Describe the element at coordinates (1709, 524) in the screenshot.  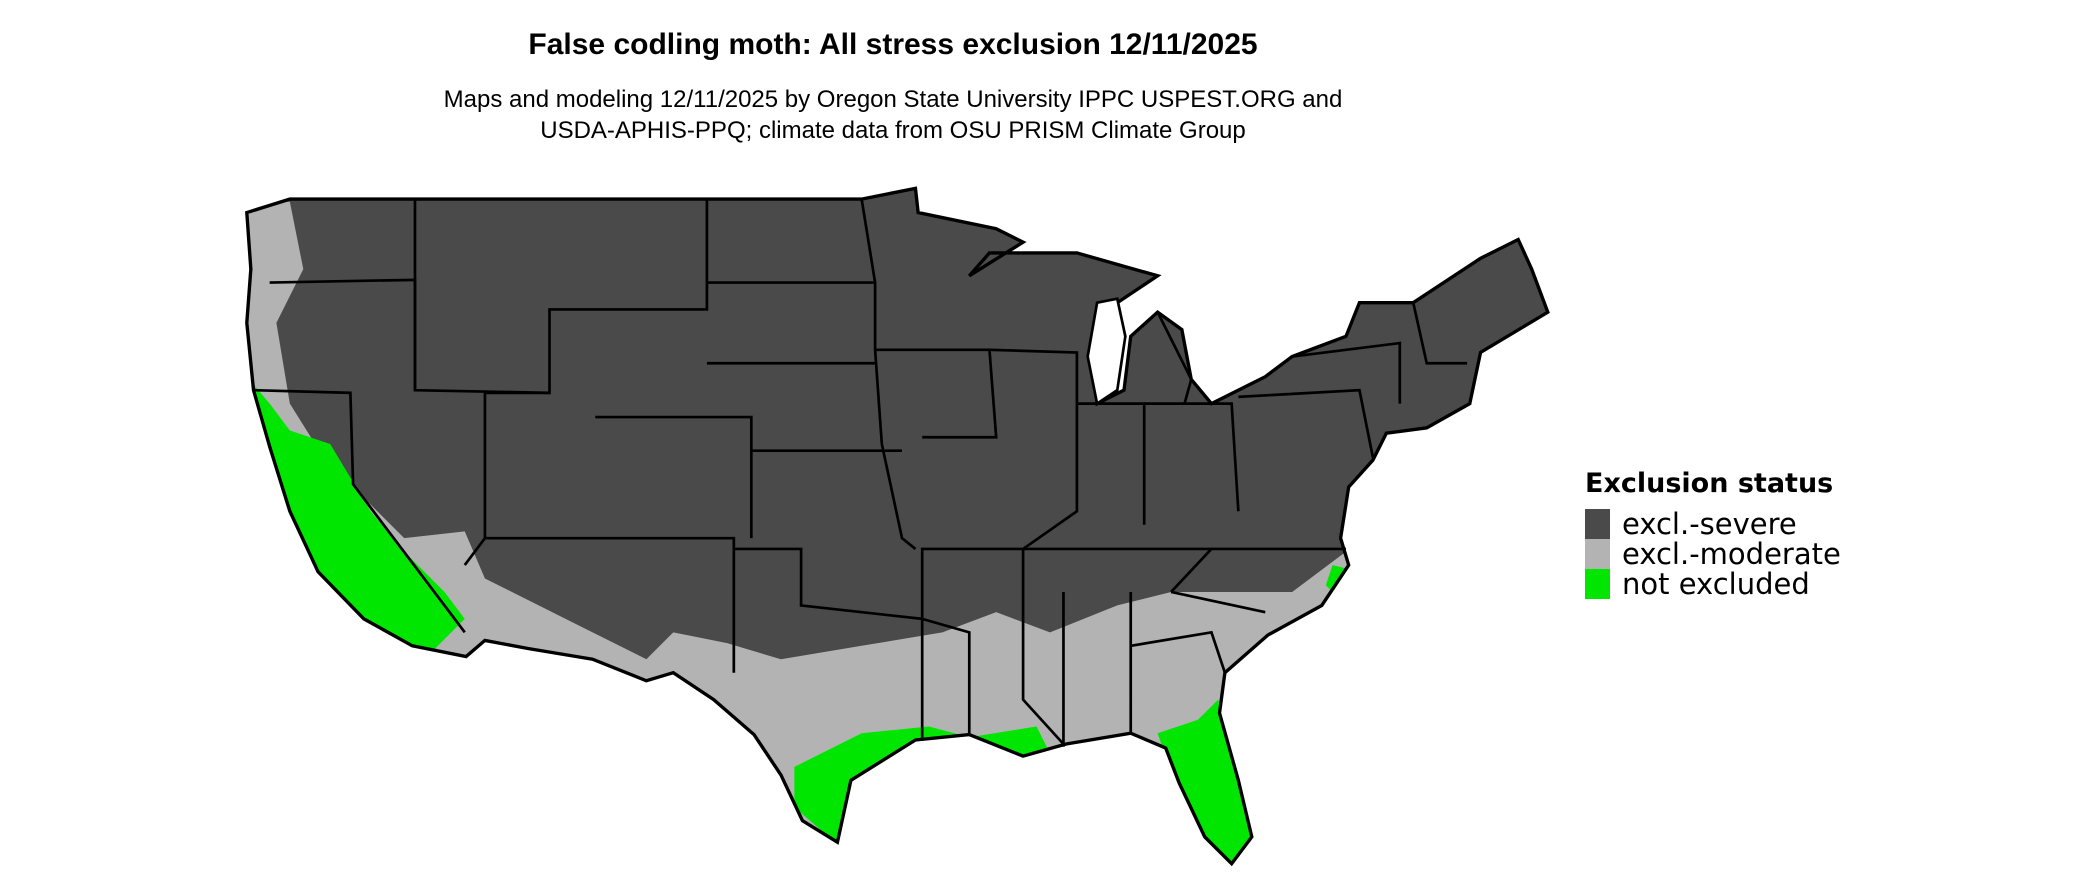
I see `legend-label: excl.-severe` at that location.